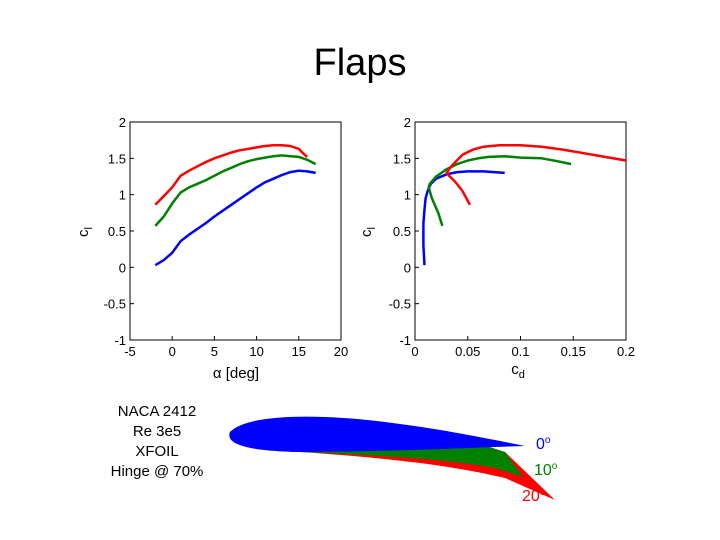  I want to click on legend-item-20deg: 20o, so click(562, 495).